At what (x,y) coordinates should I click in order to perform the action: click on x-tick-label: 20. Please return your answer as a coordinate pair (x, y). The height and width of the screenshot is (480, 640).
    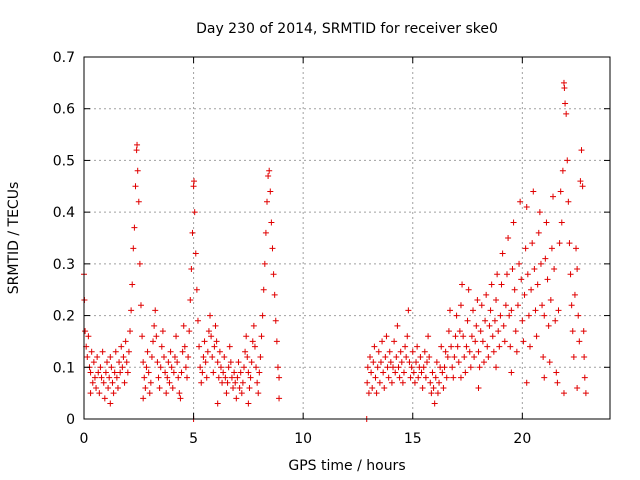
    Looking at the image, I should click on (522, 439).